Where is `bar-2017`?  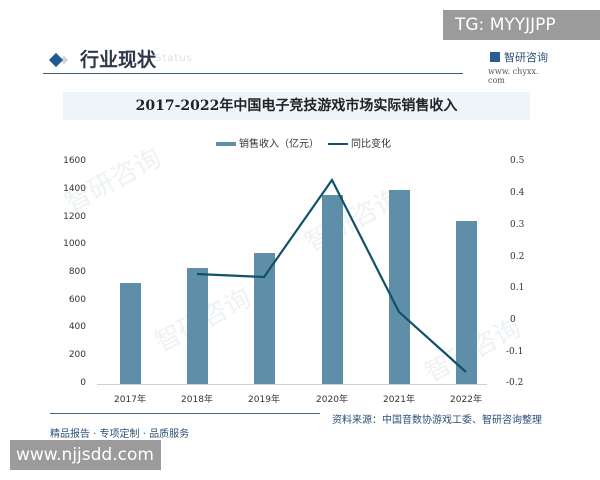
bar-2017 is located at coordinates (130, 333).